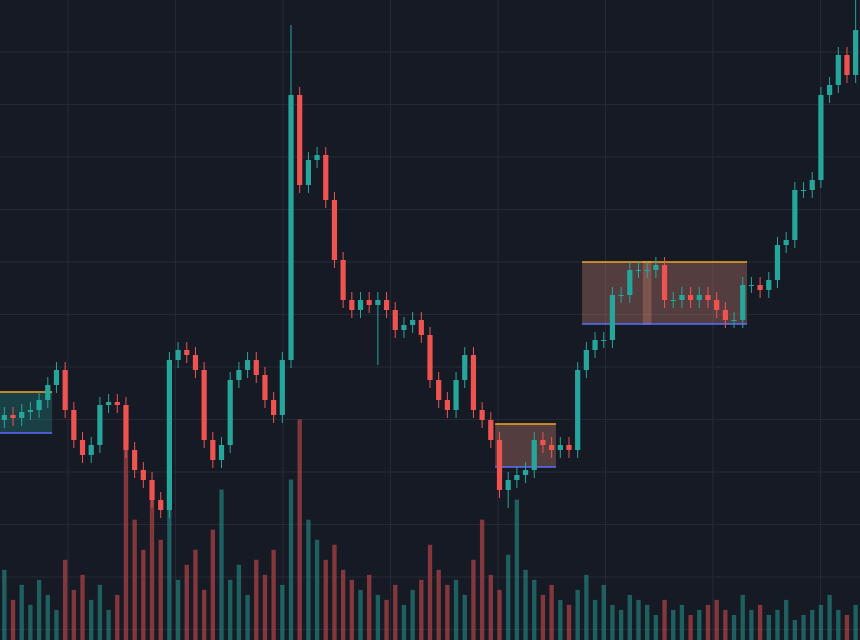 The height and width of the screenshot is (640, 860). Describe the element at coordinates (617, 293) in the screenshot. I see `zone` at that location.